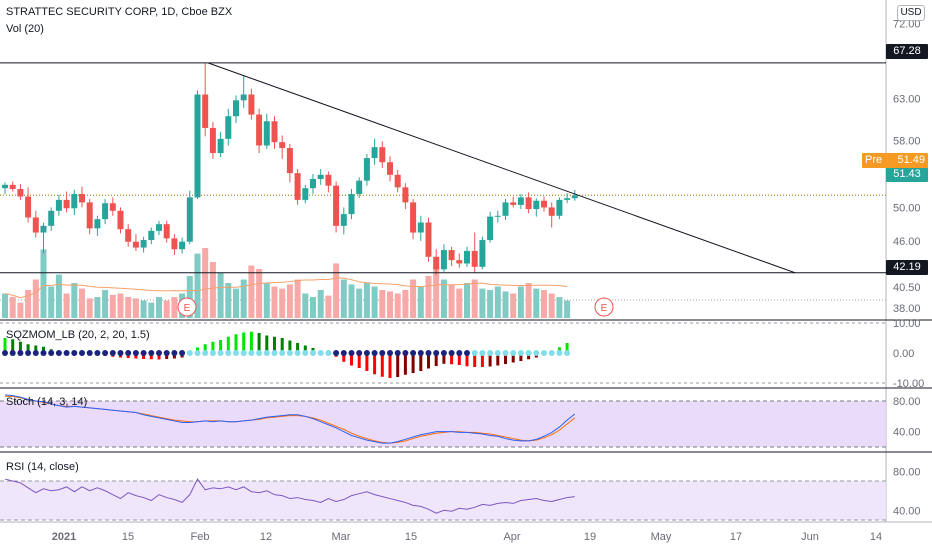 The image size is (932, 550). What do you see at coordinates (511, 537) in the screenshot?
I see `time-tick-label: Apr` at bounding box center [511, 537].